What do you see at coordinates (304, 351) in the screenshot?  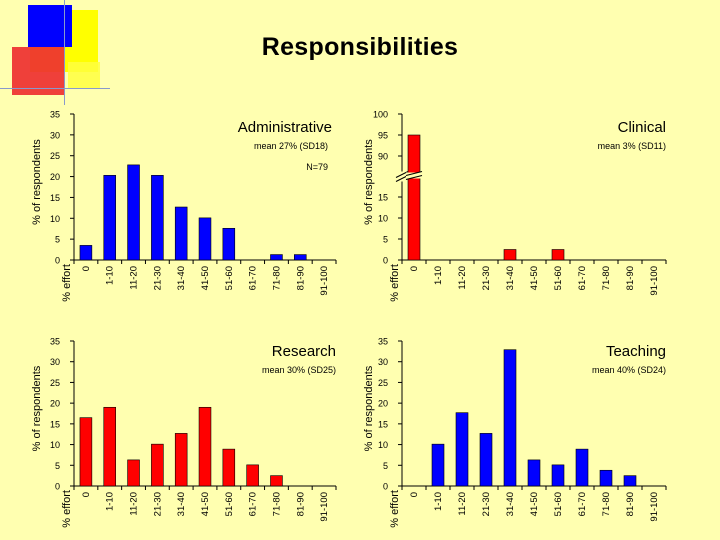 I see `chart-title: Research` at bounding box center [304, 351].